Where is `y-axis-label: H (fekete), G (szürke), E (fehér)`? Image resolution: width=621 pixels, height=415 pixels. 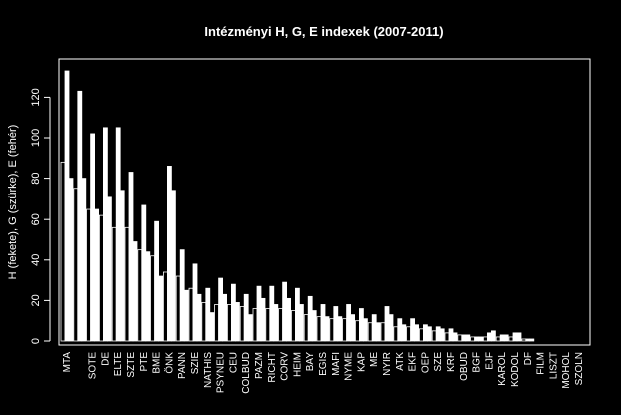
y-axis-label: H (fekete), G (szürke), E (fehér) is located at coordinates (13, 202).